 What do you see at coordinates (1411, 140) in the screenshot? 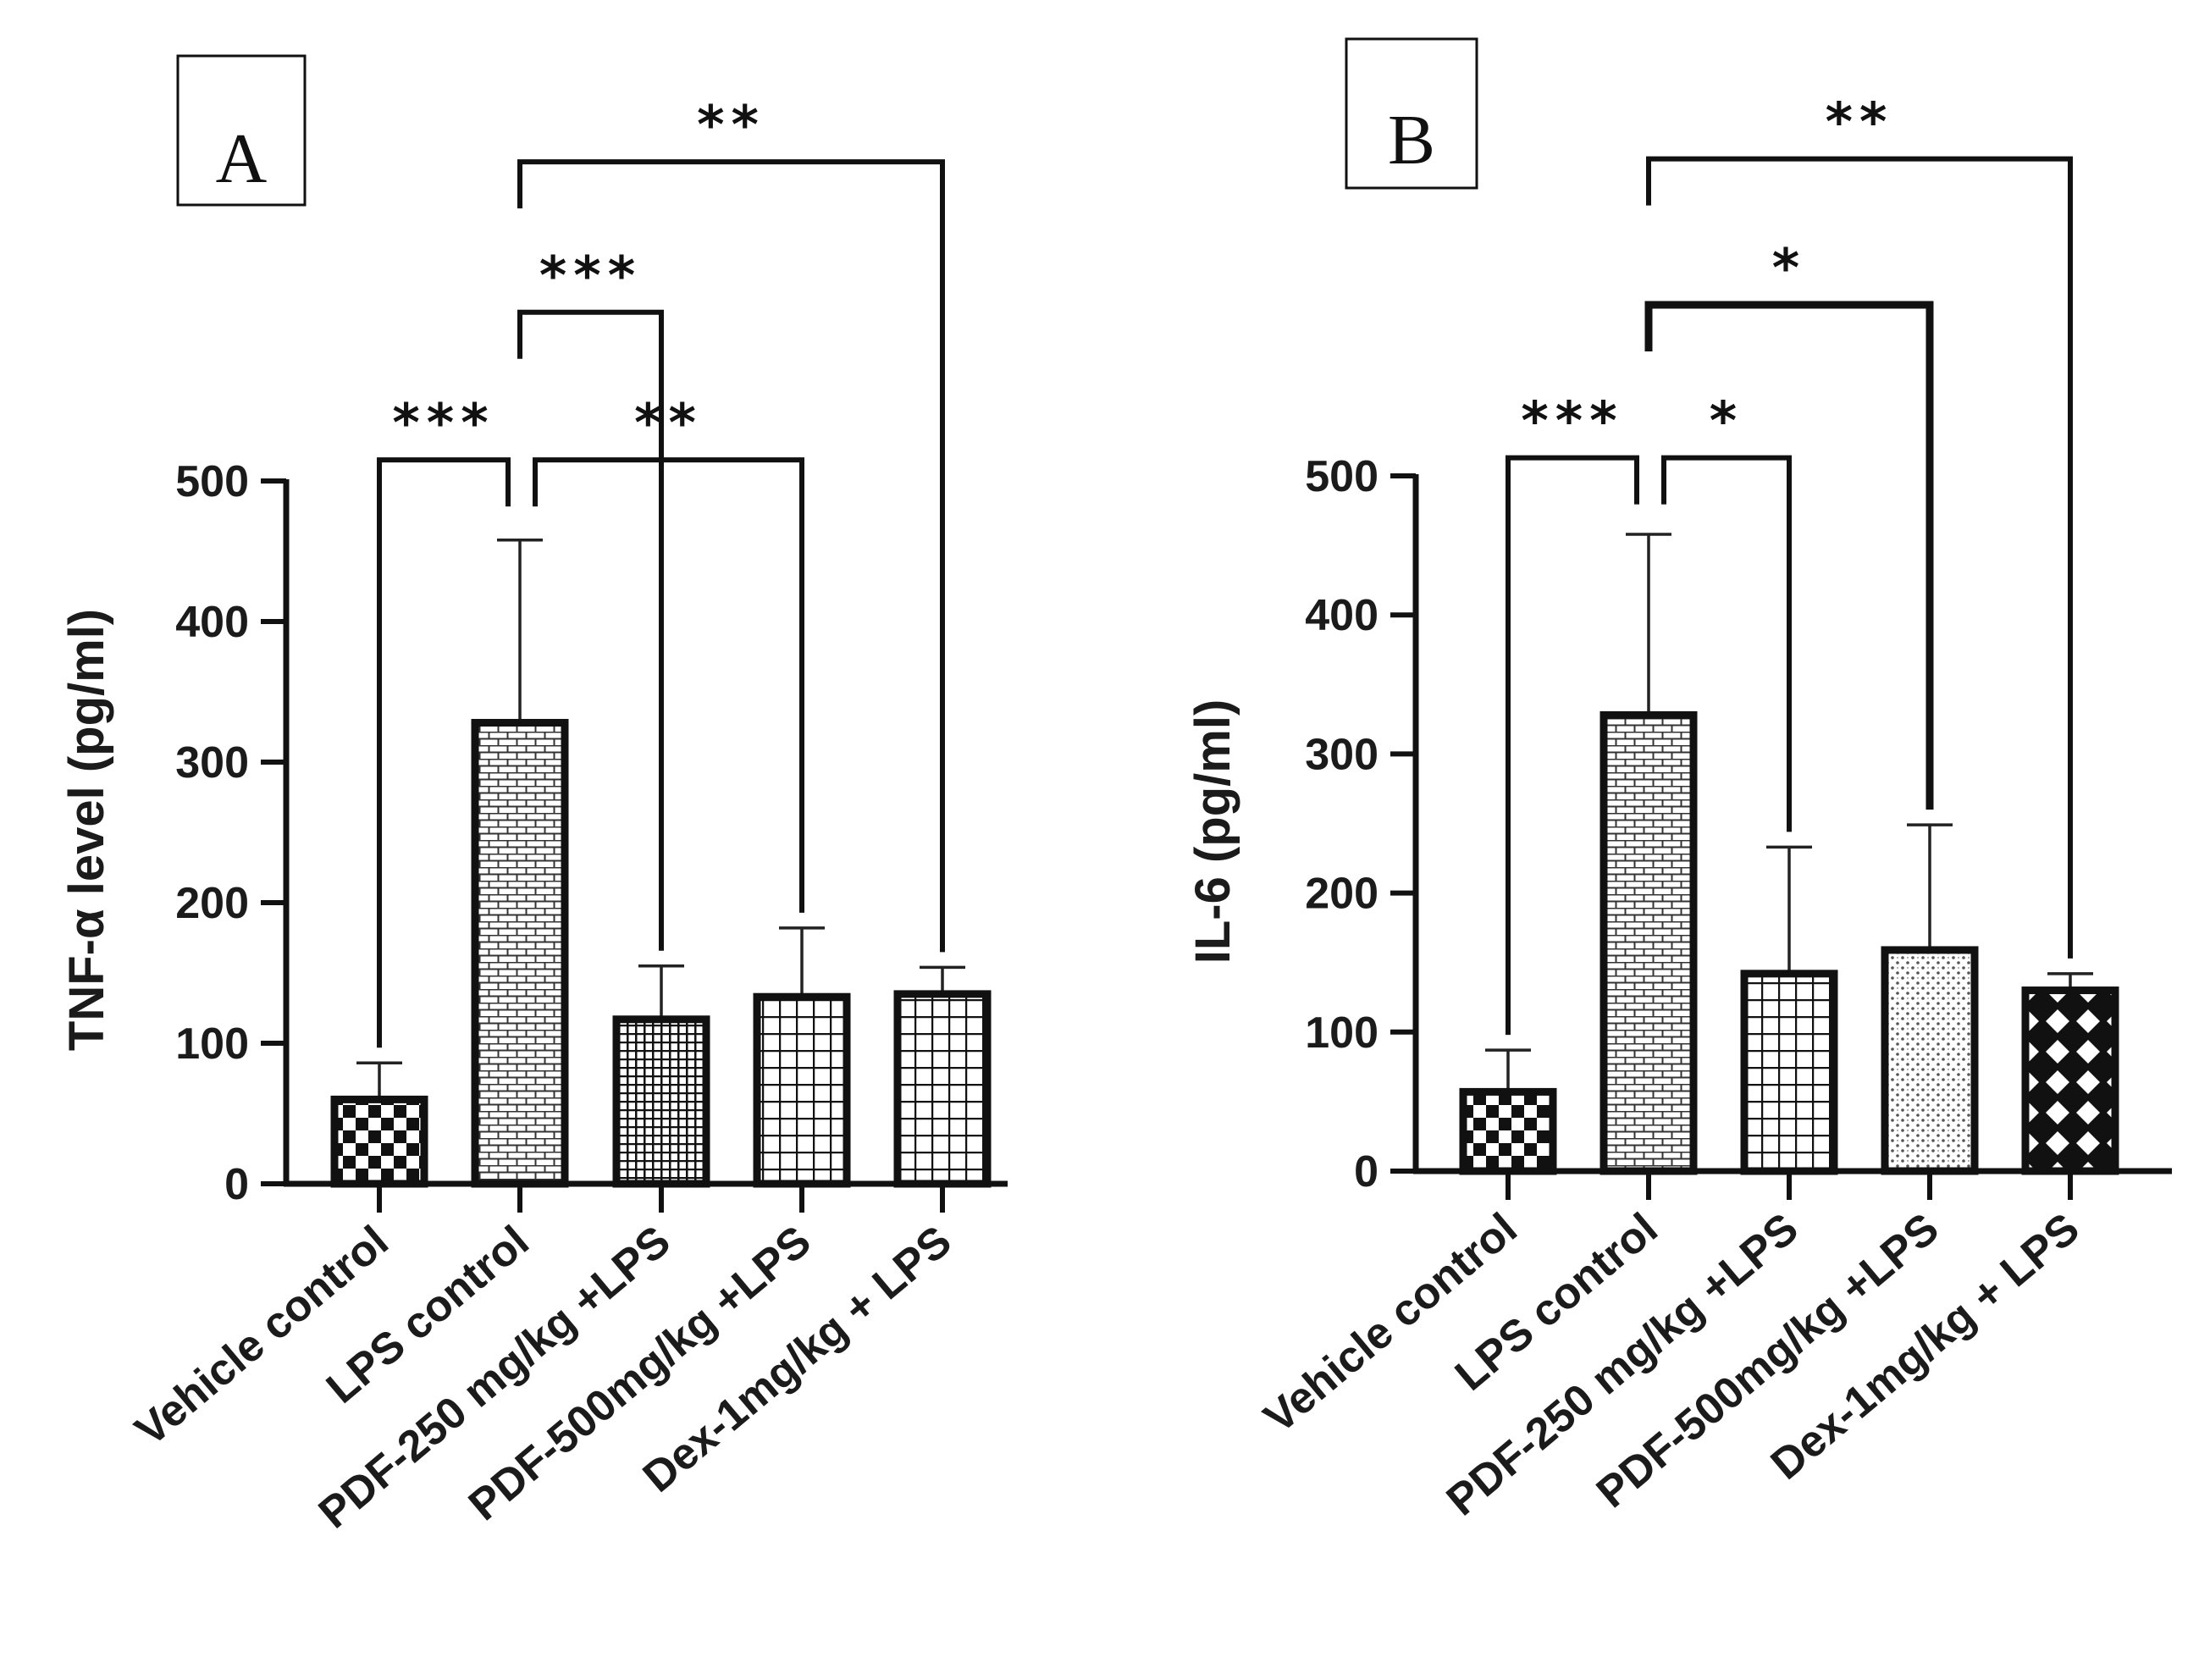
I see `panel-label: B` at bounding box center [1411, 140].